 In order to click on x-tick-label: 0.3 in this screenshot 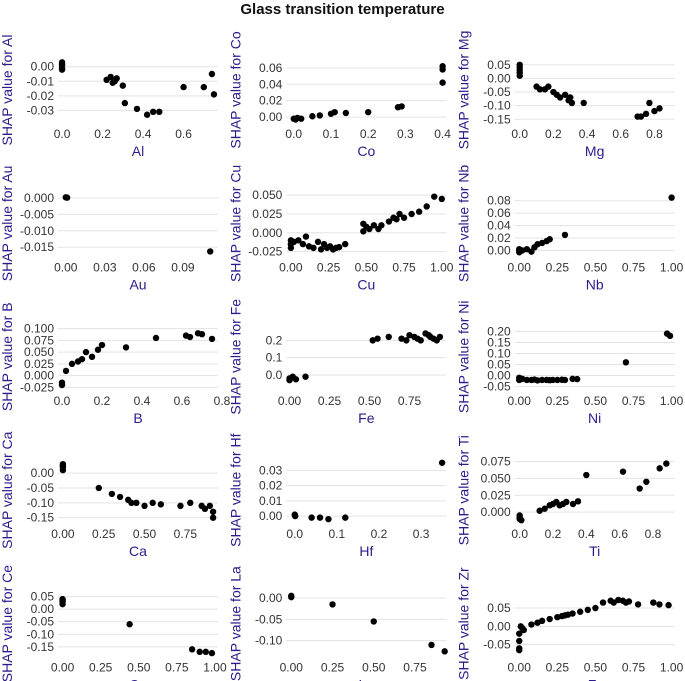, I will do `click(421, 534)`.